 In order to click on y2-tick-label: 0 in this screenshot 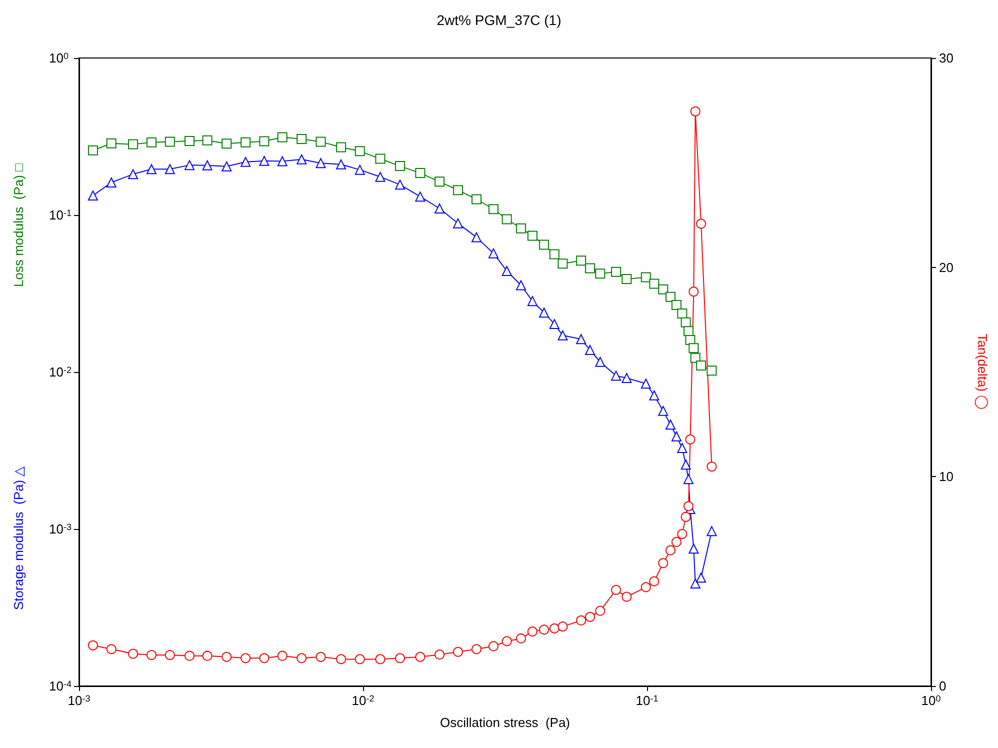, I will do `click(942, 686)`.